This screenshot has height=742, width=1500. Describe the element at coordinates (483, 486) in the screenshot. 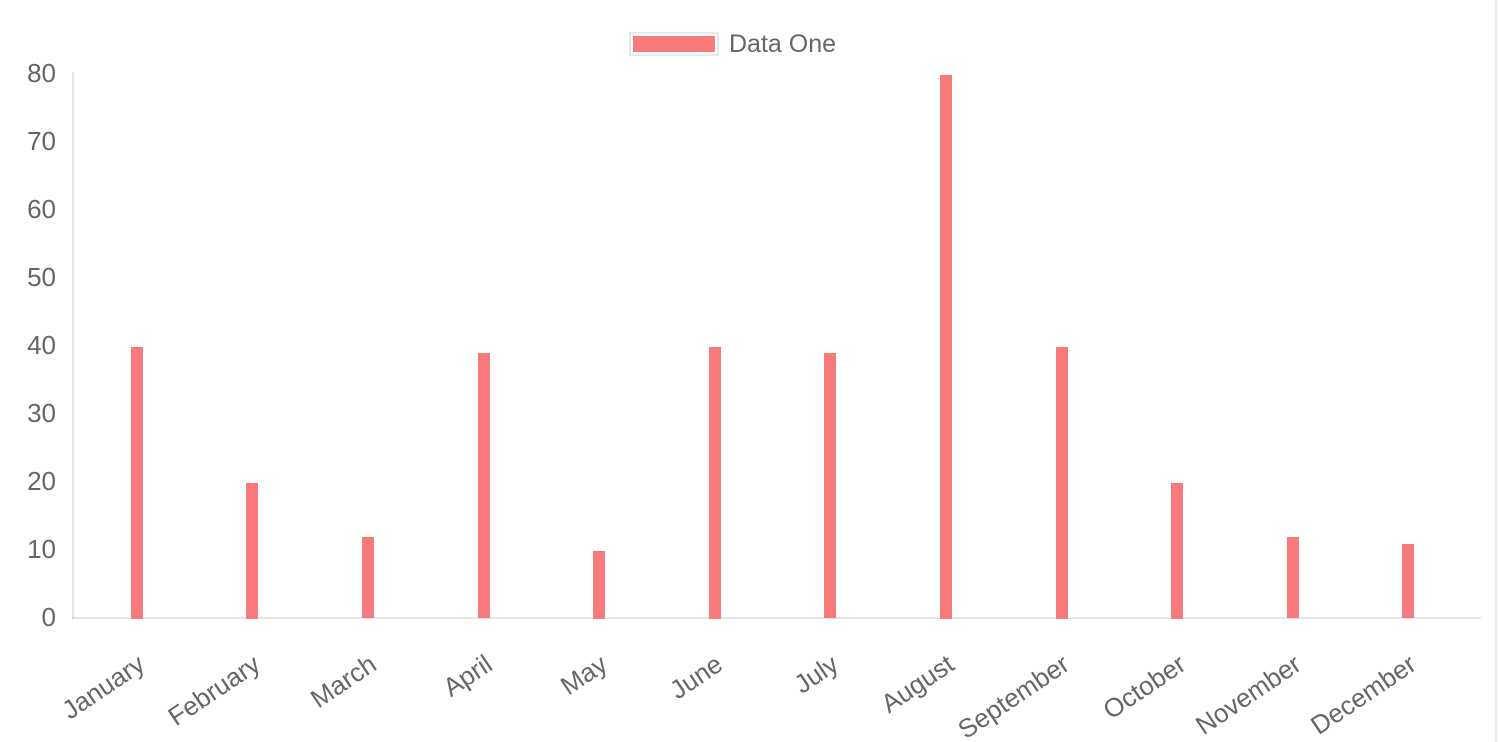

I see `bar-april` at that location.